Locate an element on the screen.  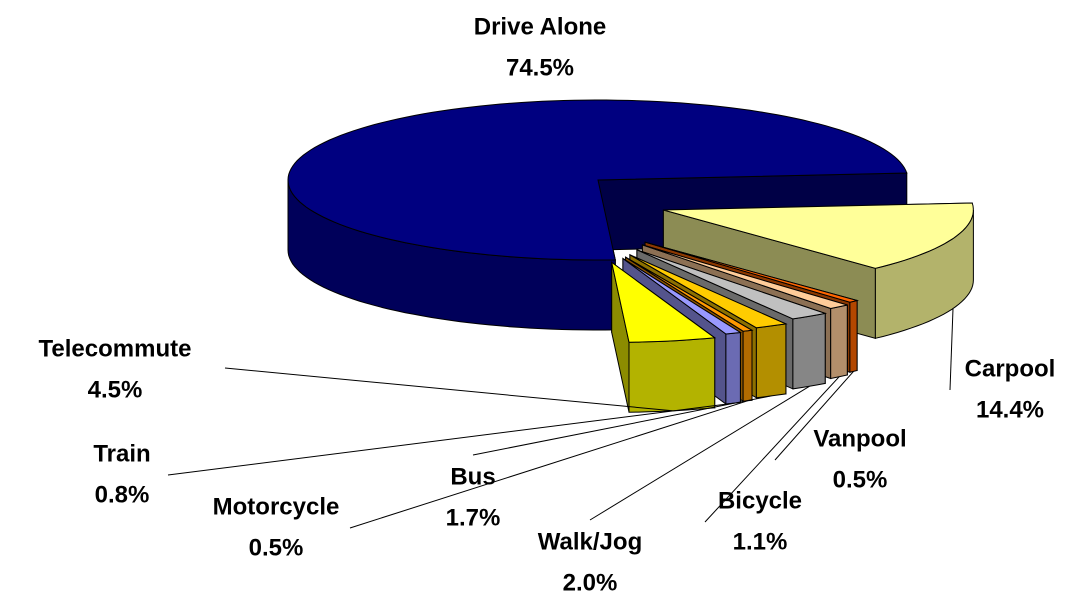
slice-value-label: 1.7% is located at coordinates (473, 517).